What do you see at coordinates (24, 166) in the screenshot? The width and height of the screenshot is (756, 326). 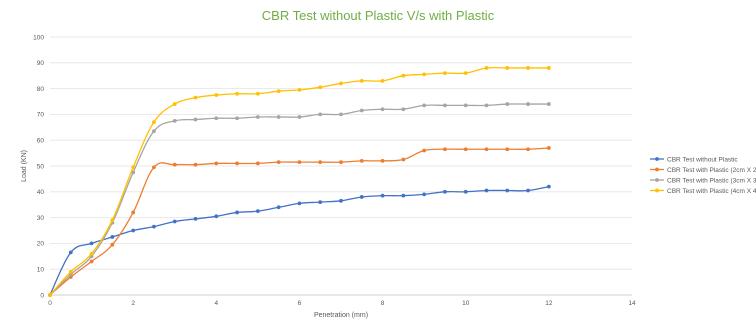 I see `y-axis-label: Load (KN)` at bounding box center [24, 166].